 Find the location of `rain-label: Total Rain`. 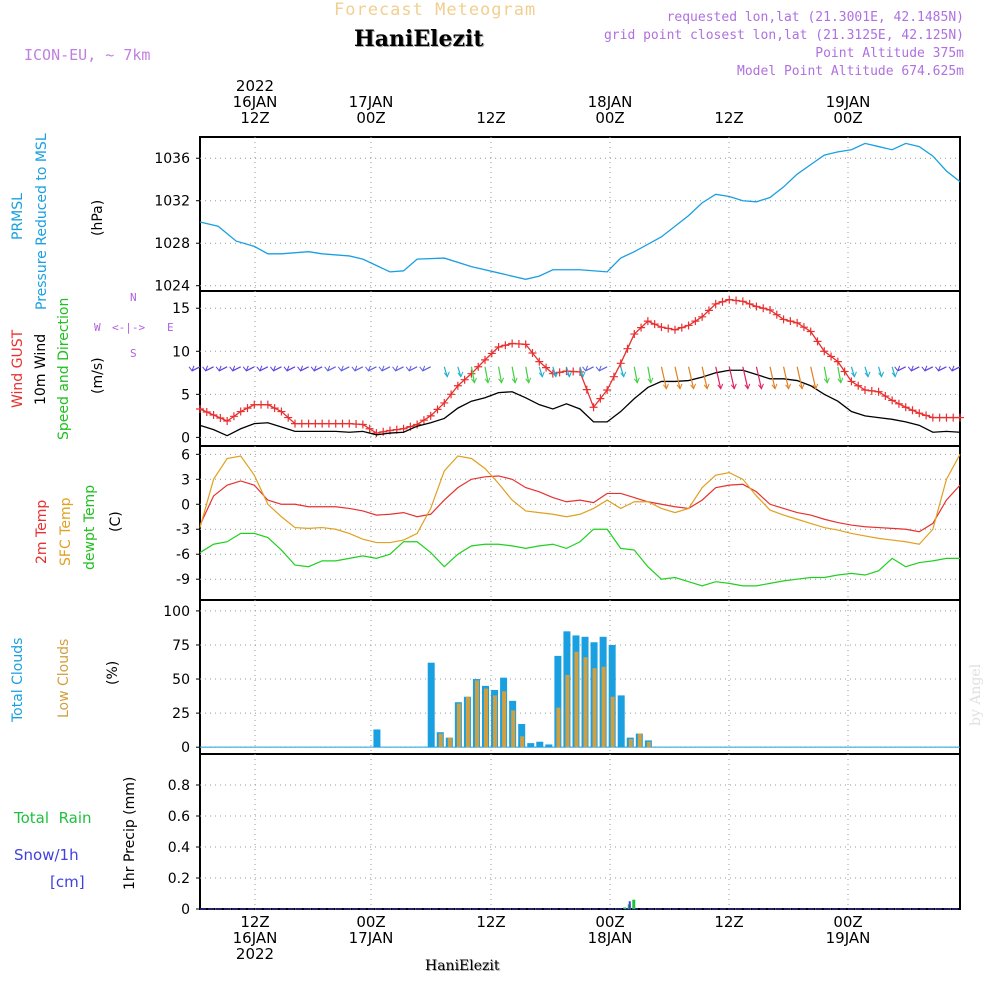

rain-label: Total Rain is located at coordinates (53, 818).